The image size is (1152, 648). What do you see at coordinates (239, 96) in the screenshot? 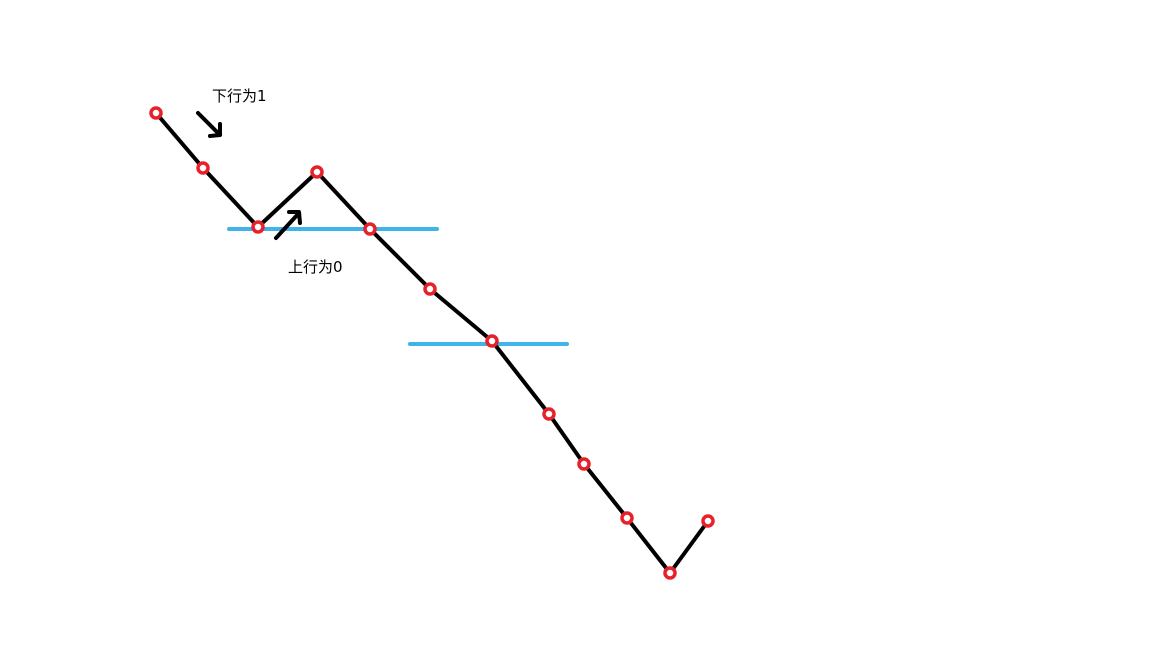
I see `down-label: 下行为1` at bounding box center [239, 96].